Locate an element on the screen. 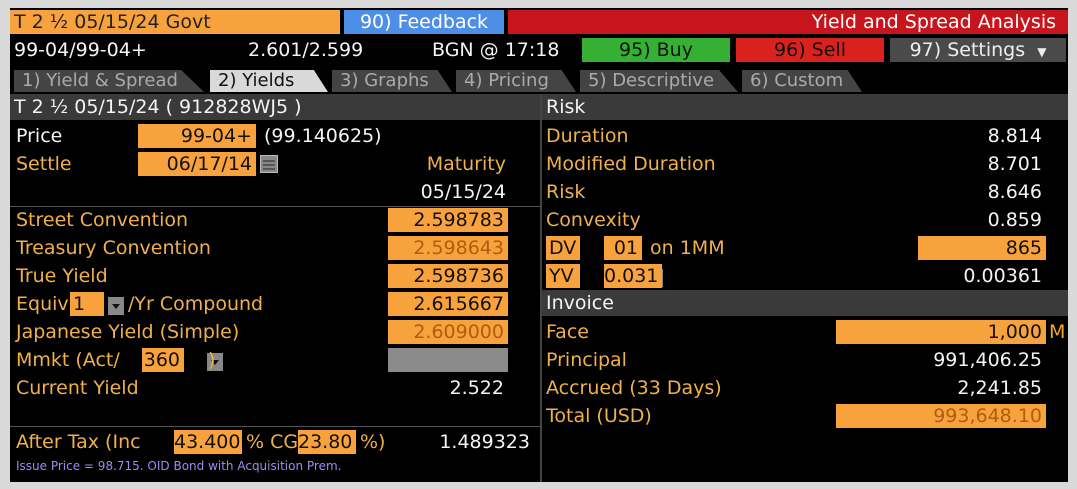 The width and height of the screenshot is (1077, 489). japanese-yield-value: 2.609000 is located at coordinates (448, 332).